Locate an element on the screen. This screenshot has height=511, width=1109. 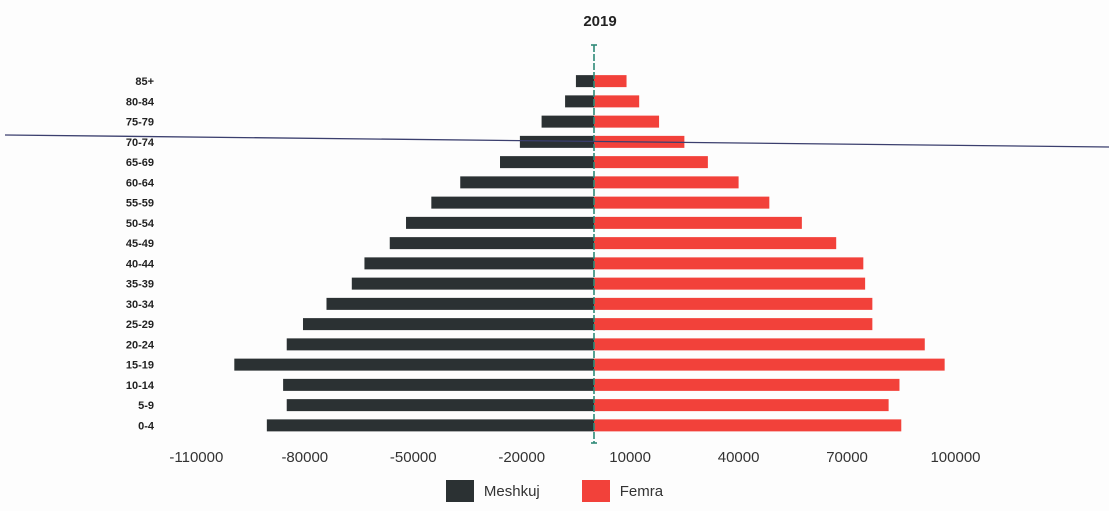
legend-swatch-meshkuj is located at coordinates (459, 491).